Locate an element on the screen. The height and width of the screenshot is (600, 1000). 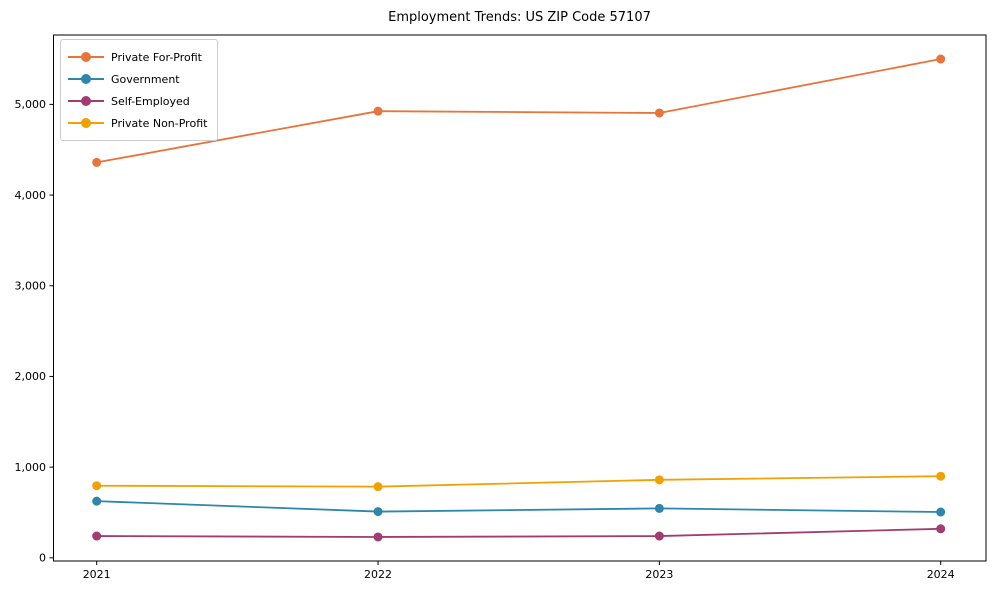
legend-label: Private For-Profit is located at coordinates (156, 57).